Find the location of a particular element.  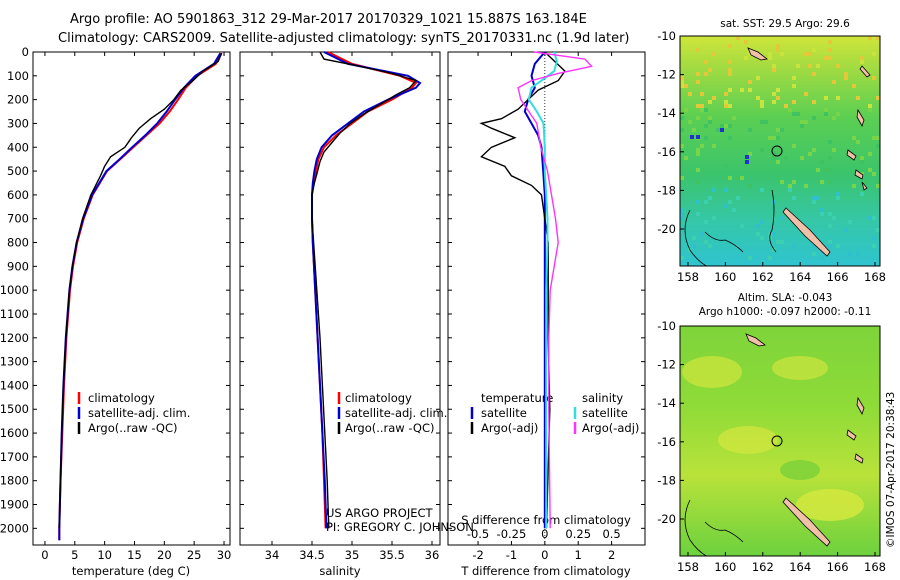

depth-tick-label: 900 is located at coordinates (18, 266).